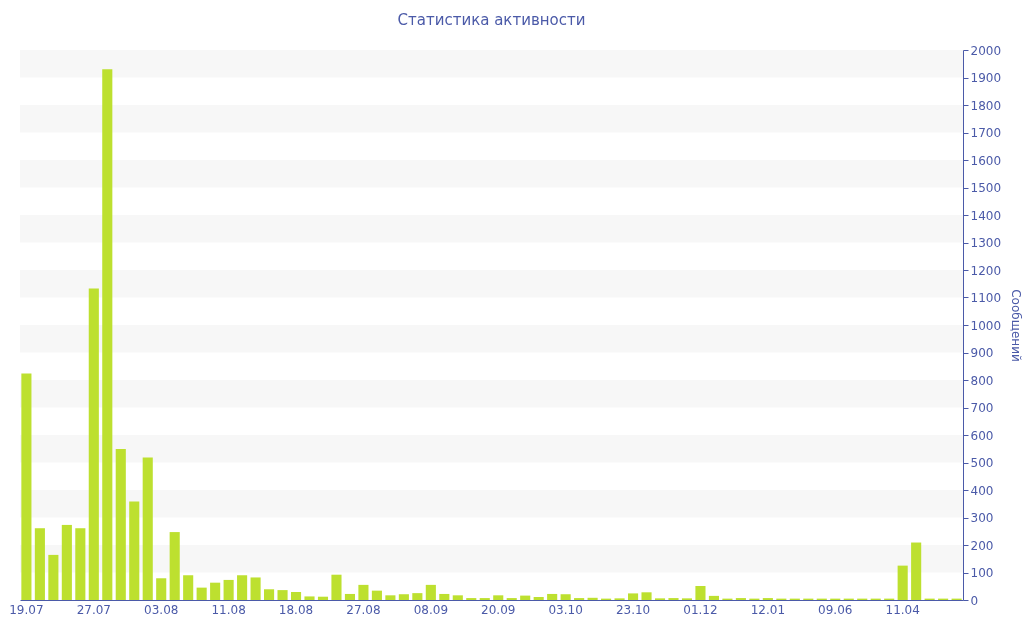 The image size is (1024, 640). Describe the element at coordinates (498, 609) in the screenshot. I see `x-tick-label: 20.09` at that location.